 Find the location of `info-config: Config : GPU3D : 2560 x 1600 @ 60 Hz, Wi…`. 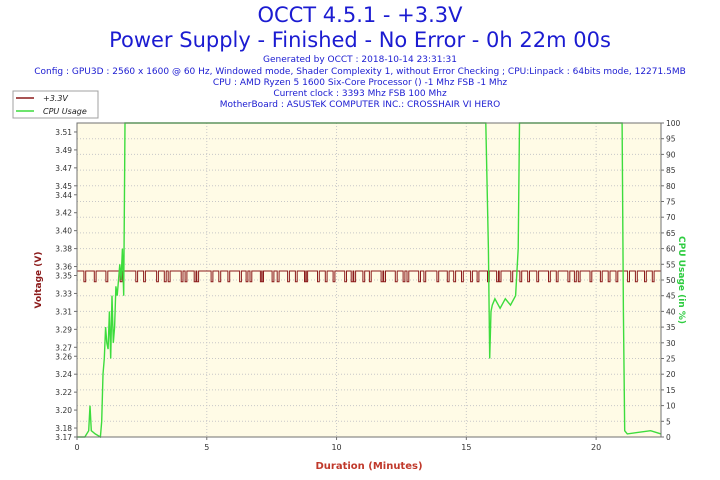

info-config: Config : GPU3D : 2560 x 1600 @ 60 Hz, Wi… is located at coordinates (360, 72).